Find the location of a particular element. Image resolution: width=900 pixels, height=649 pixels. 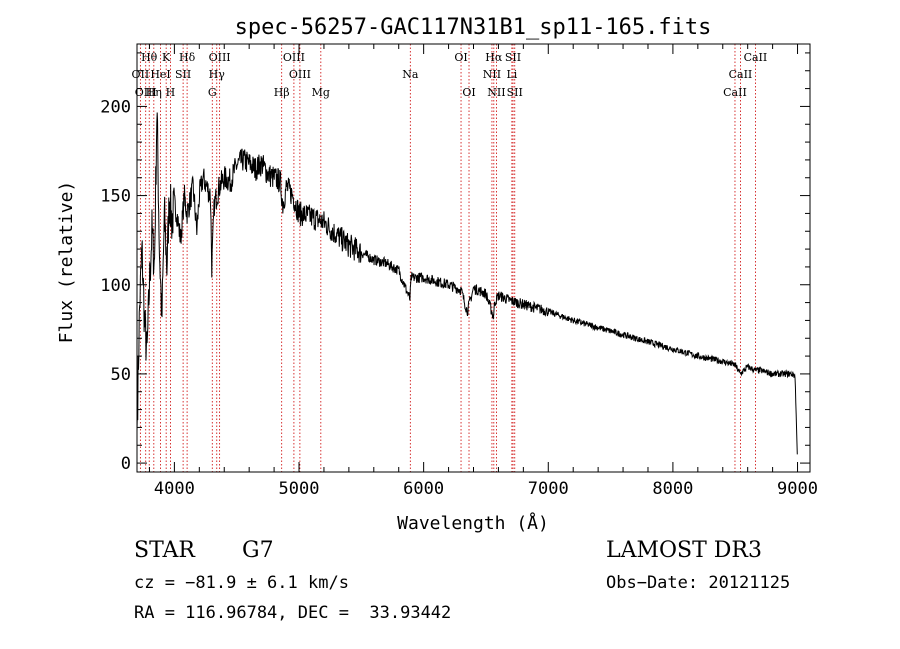

x-tick-label-4: 8000 is located at coordinates (672, 489).